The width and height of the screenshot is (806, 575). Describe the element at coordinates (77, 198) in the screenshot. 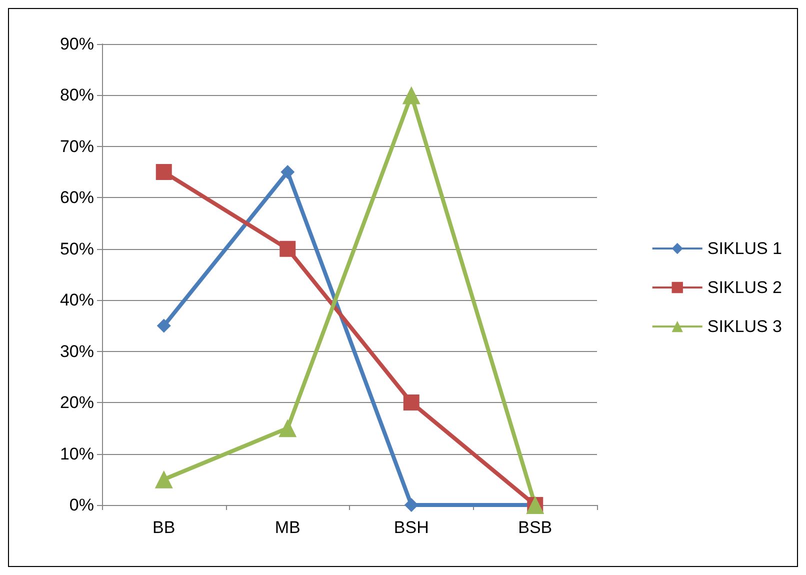

I see `y-tick-label: 60%` at that location.